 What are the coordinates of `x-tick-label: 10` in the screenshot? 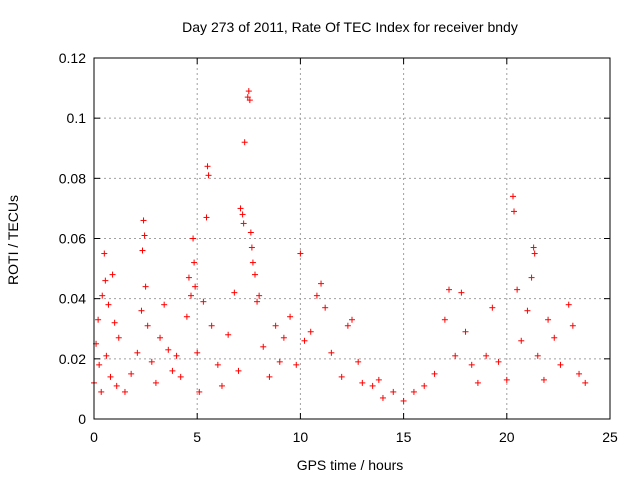 It's located at (301, 437).